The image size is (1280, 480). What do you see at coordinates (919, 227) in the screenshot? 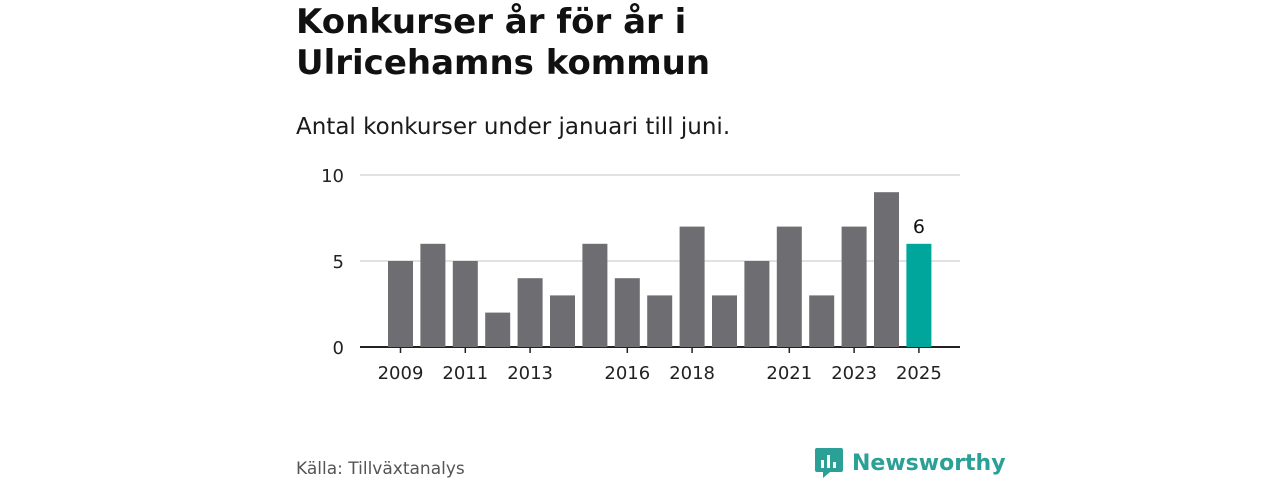
I see `data-label-2025: 6` at bounding box center [919, 227].